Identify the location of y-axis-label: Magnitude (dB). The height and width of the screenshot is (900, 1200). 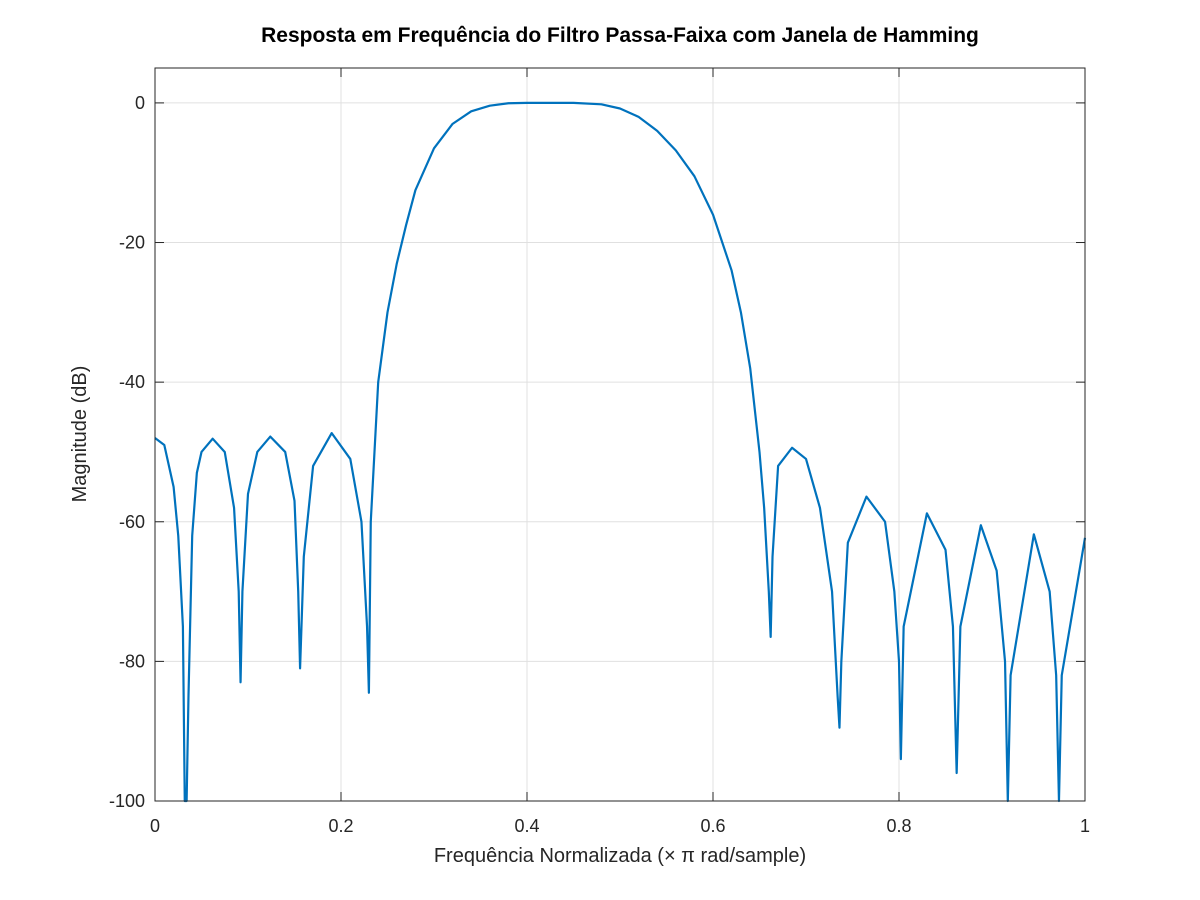
(80, 434).